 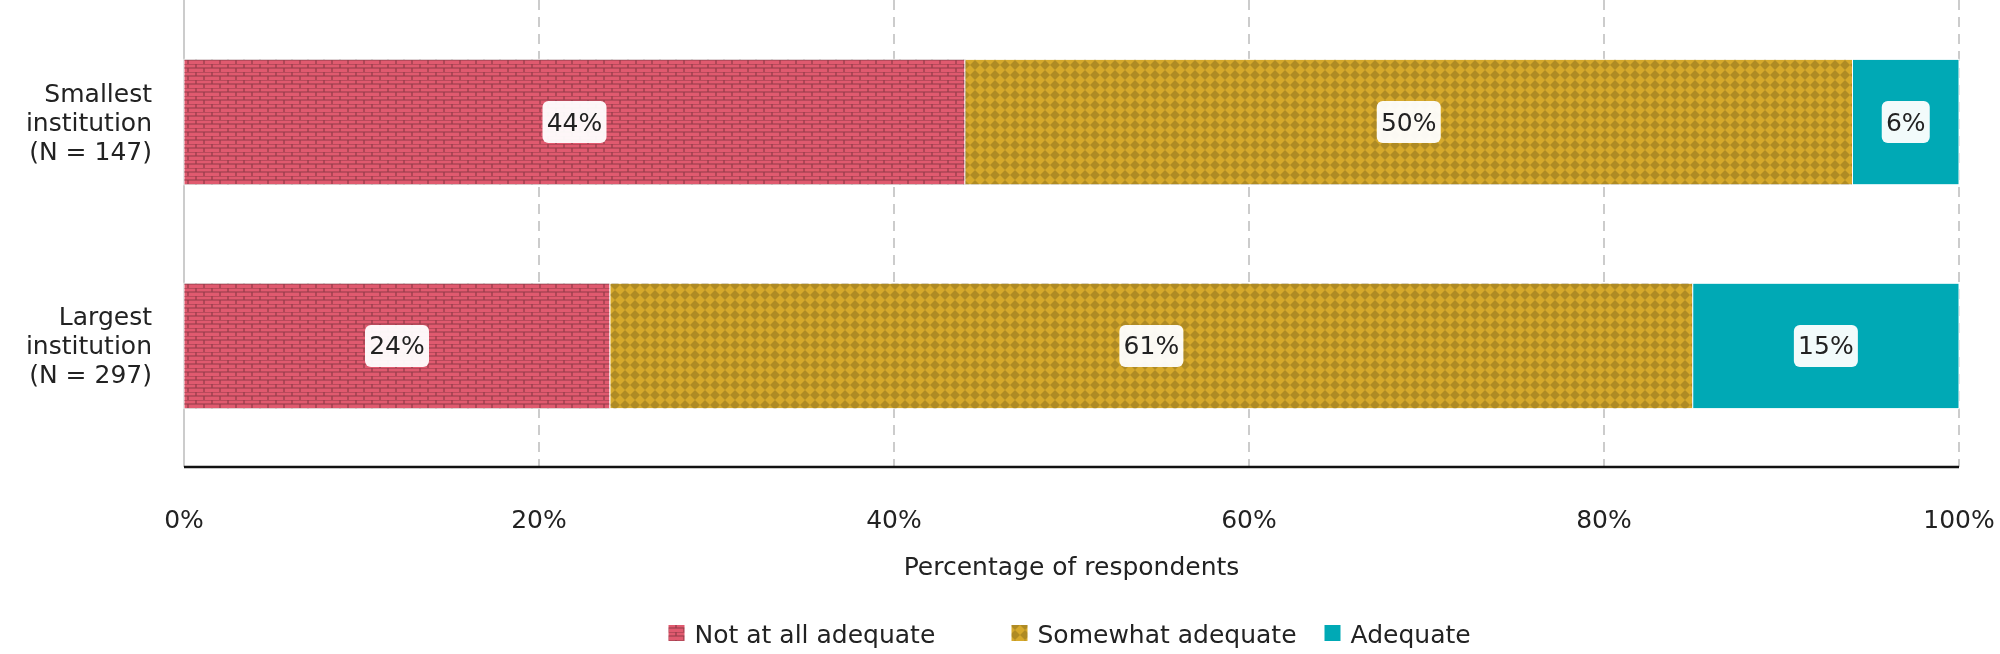 What do you see at coordinates (574, 122) in the screenshot?
I see `data-label: 44%` at bounding box center [574, 122].